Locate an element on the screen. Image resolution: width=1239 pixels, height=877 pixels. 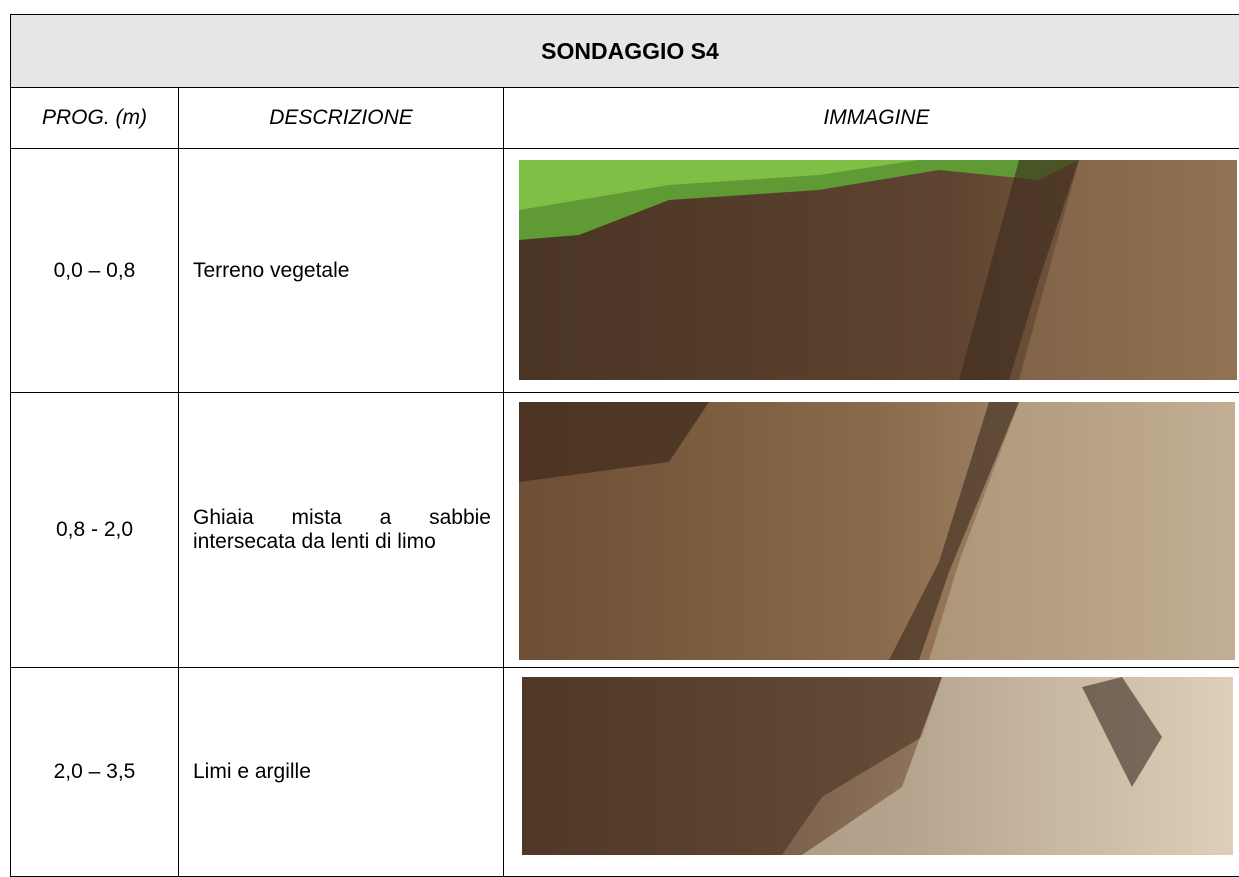
column-header: DESCRIZIONE is located at coordinates (341, 118).